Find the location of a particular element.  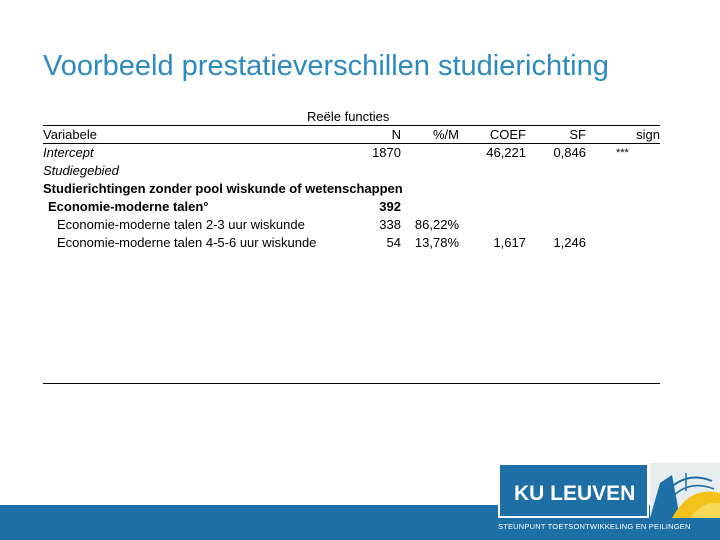

row-coef: 1,617 is located at coordinates (509, 242).